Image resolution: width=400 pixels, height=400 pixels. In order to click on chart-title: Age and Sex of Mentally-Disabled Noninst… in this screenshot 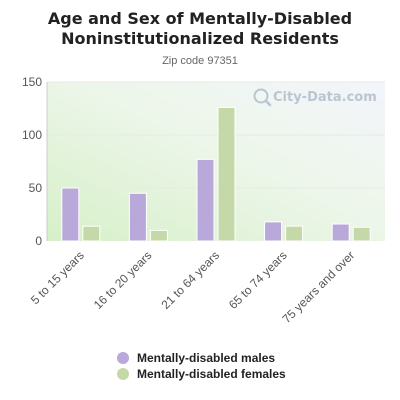, I will do `click(200, 29)`.